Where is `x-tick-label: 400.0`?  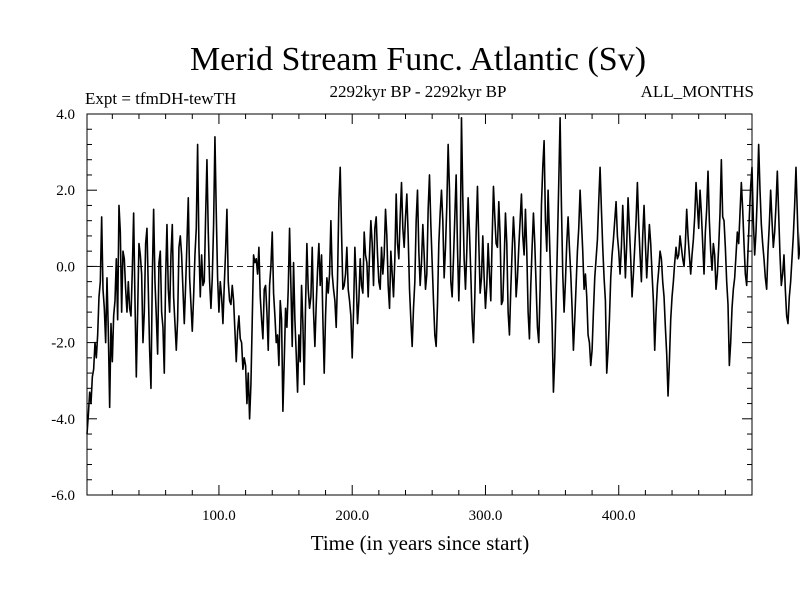 x-tick-label: 400.0 is located at coordinates (619, 516).